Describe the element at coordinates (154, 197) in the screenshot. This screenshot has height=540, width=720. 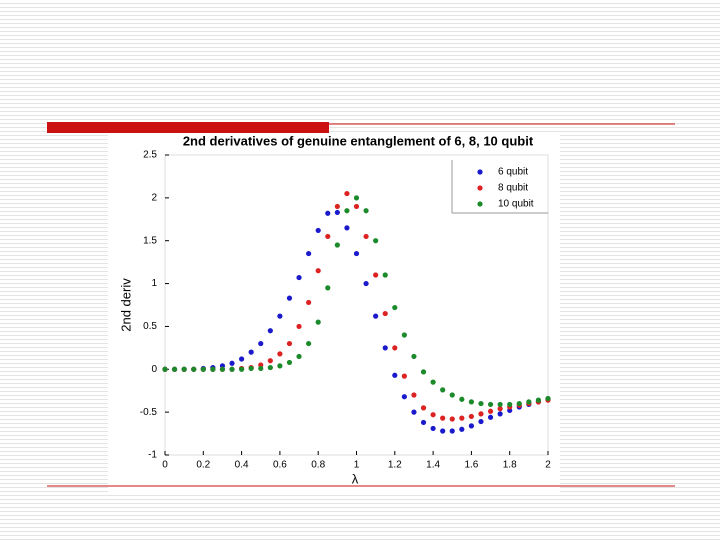
I see `y-tick-label: 2` at that location.